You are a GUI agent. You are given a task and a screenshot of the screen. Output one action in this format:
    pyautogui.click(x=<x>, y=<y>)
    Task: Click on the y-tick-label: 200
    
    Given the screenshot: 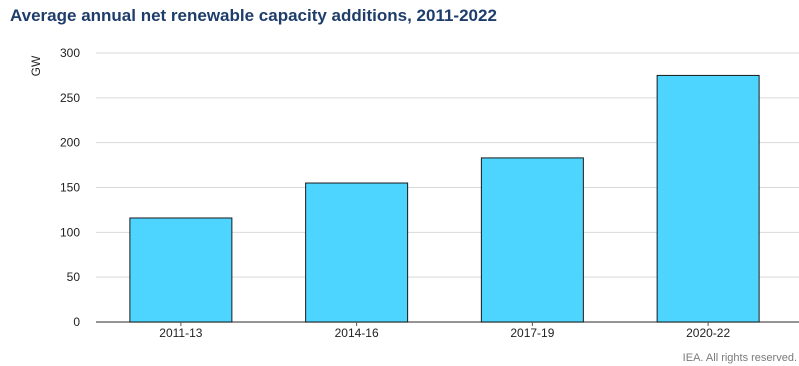 What is the action you would take?
    pyautogui.click(x=70, y=143)
    